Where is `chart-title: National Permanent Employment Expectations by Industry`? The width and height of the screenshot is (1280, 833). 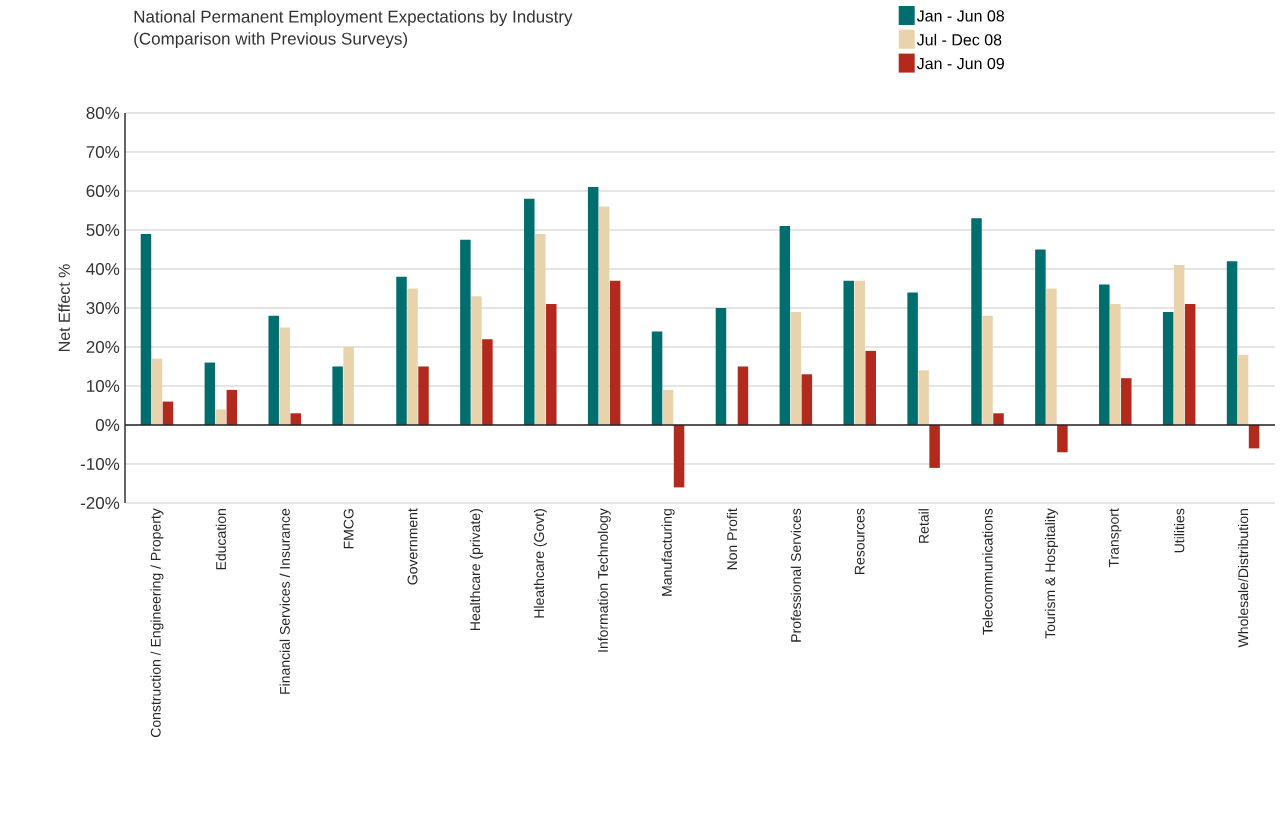 chart-title: National Permanent Employment Expectations by Industry is located at coordinates (353, 18).